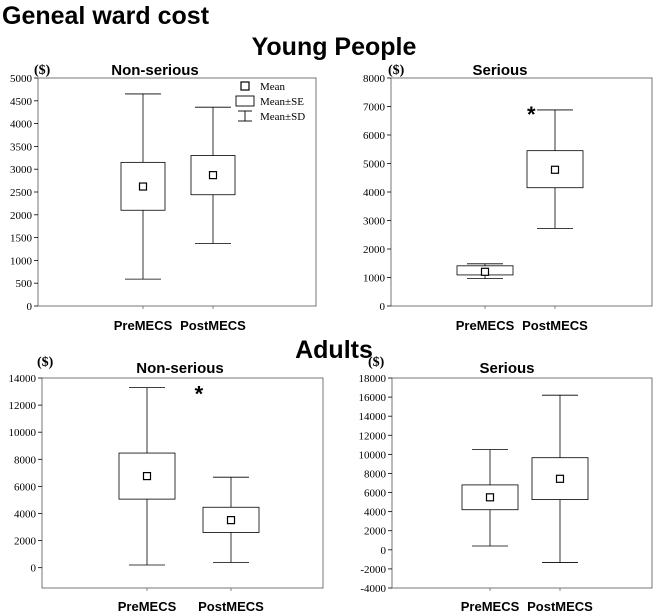 The width and height of the screenshot is (669, 613). I want to click on section-title-adults: Adults, so click(334, 350).